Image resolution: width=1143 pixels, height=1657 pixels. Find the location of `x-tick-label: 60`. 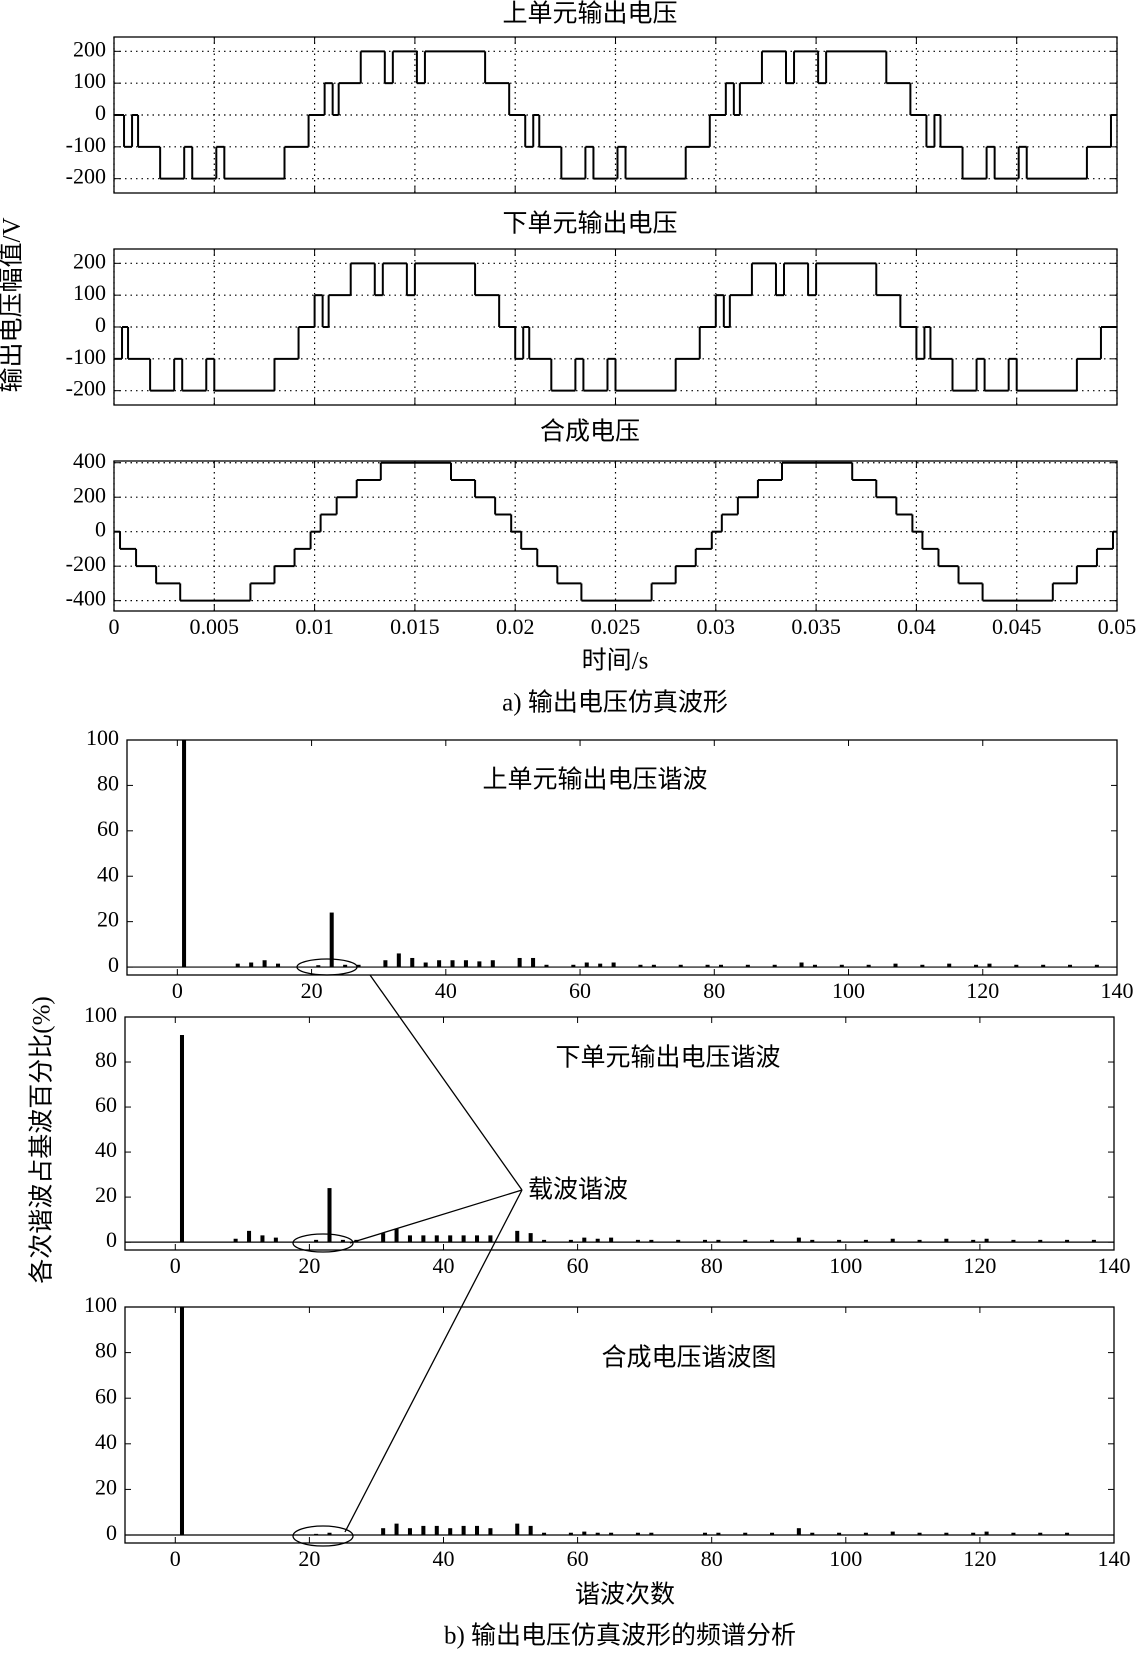

x-tick-label: 60 is located at coordinates (578, 1265).